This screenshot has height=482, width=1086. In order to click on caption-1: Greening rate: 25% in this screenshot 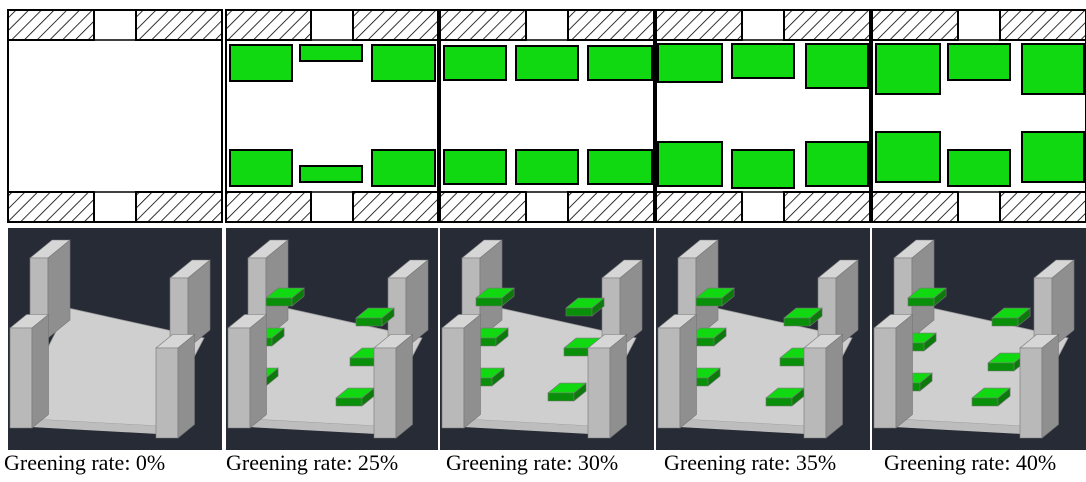, I will do `click(312, 462)`.